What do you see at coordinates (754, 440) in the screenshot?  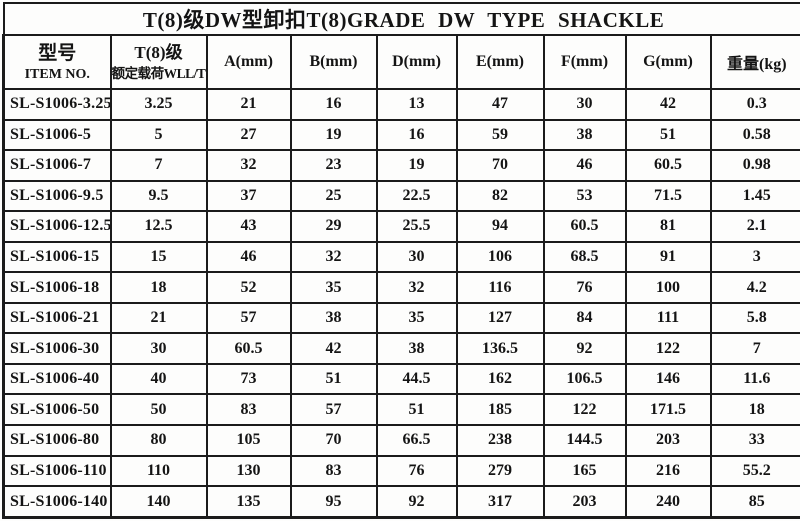 I see `value-cell: 33` at bounding box center [754, 440].